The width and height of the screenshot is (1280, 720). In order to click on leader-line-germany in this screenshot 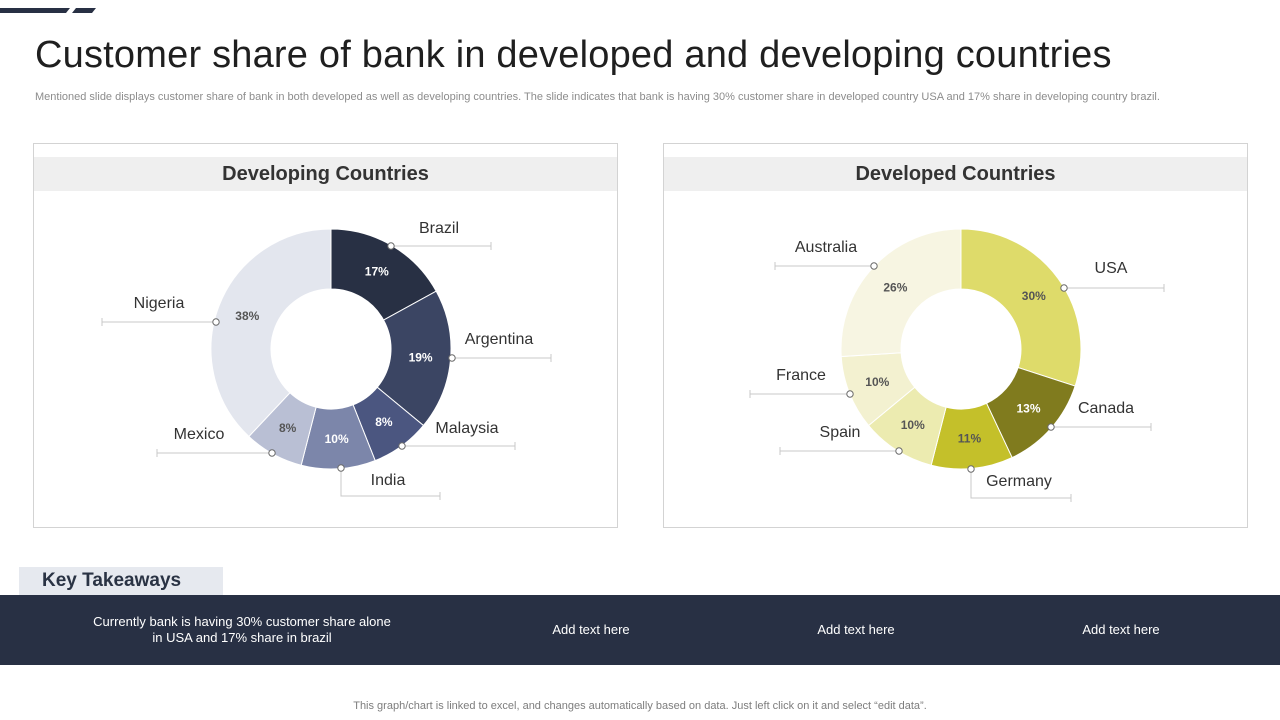, I will do `click(1020, 484)`.